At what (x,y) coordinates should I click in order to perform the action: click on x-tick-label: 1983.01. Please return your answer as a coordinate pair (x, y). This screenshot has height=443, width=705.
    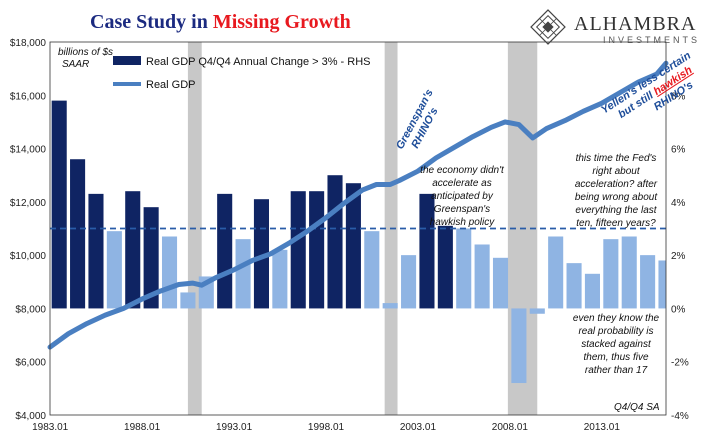
    Looking at the image, I should click on (50, 427).